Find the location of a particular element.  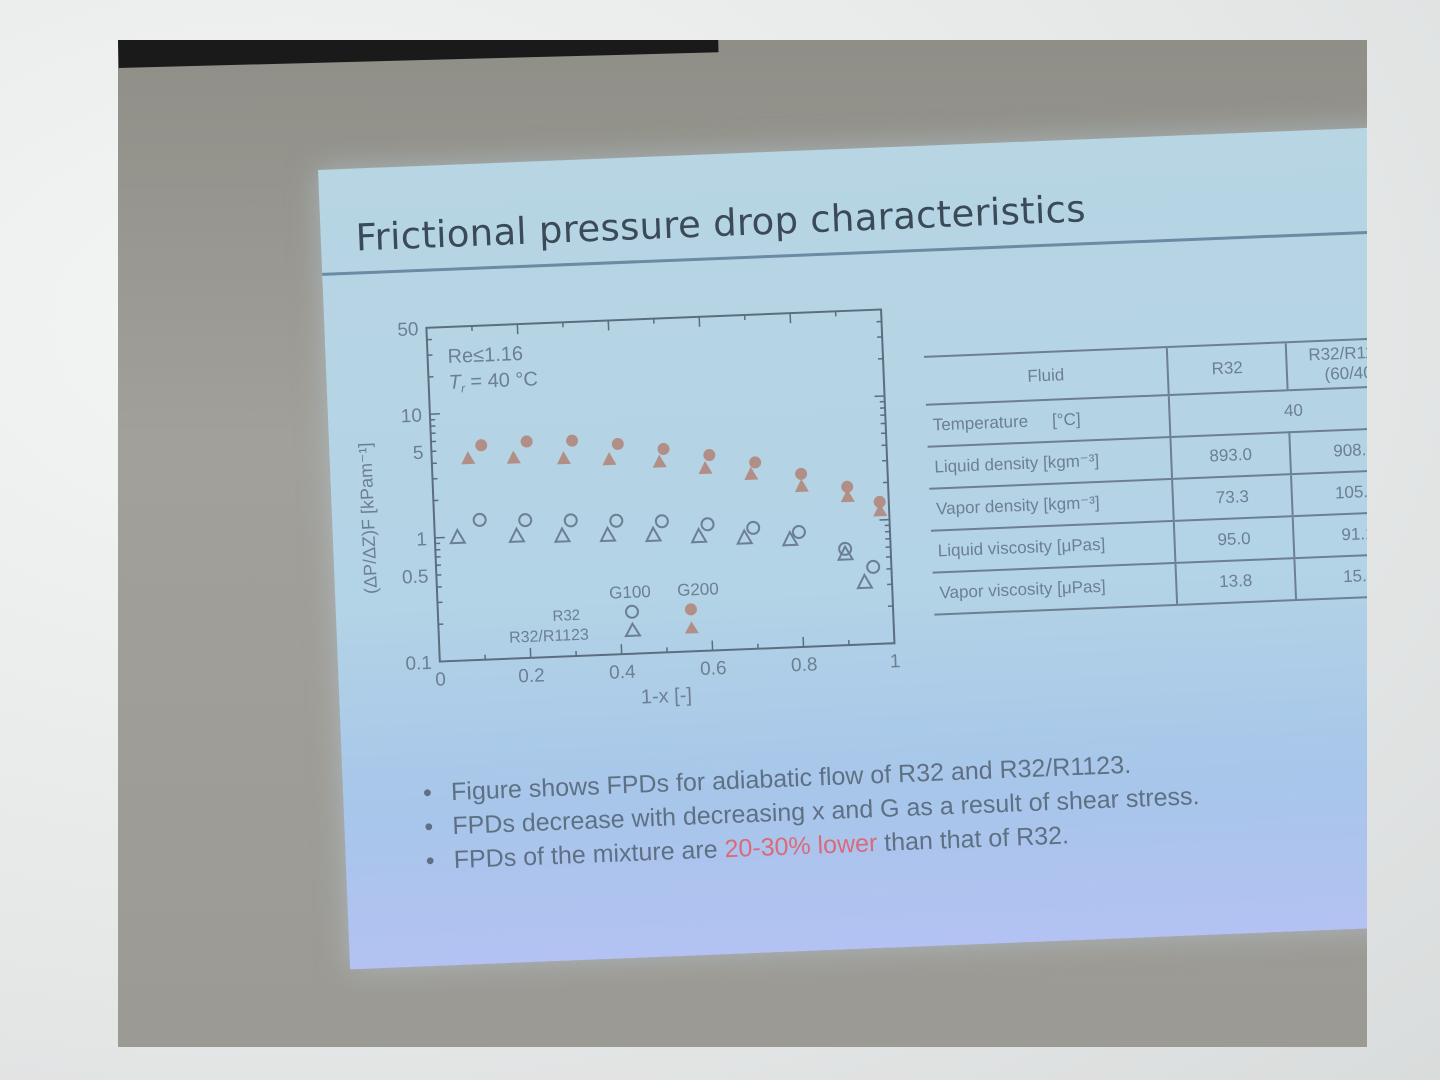

header-mix-line1: R32/R1123 is located at coordinates (1337, 353).